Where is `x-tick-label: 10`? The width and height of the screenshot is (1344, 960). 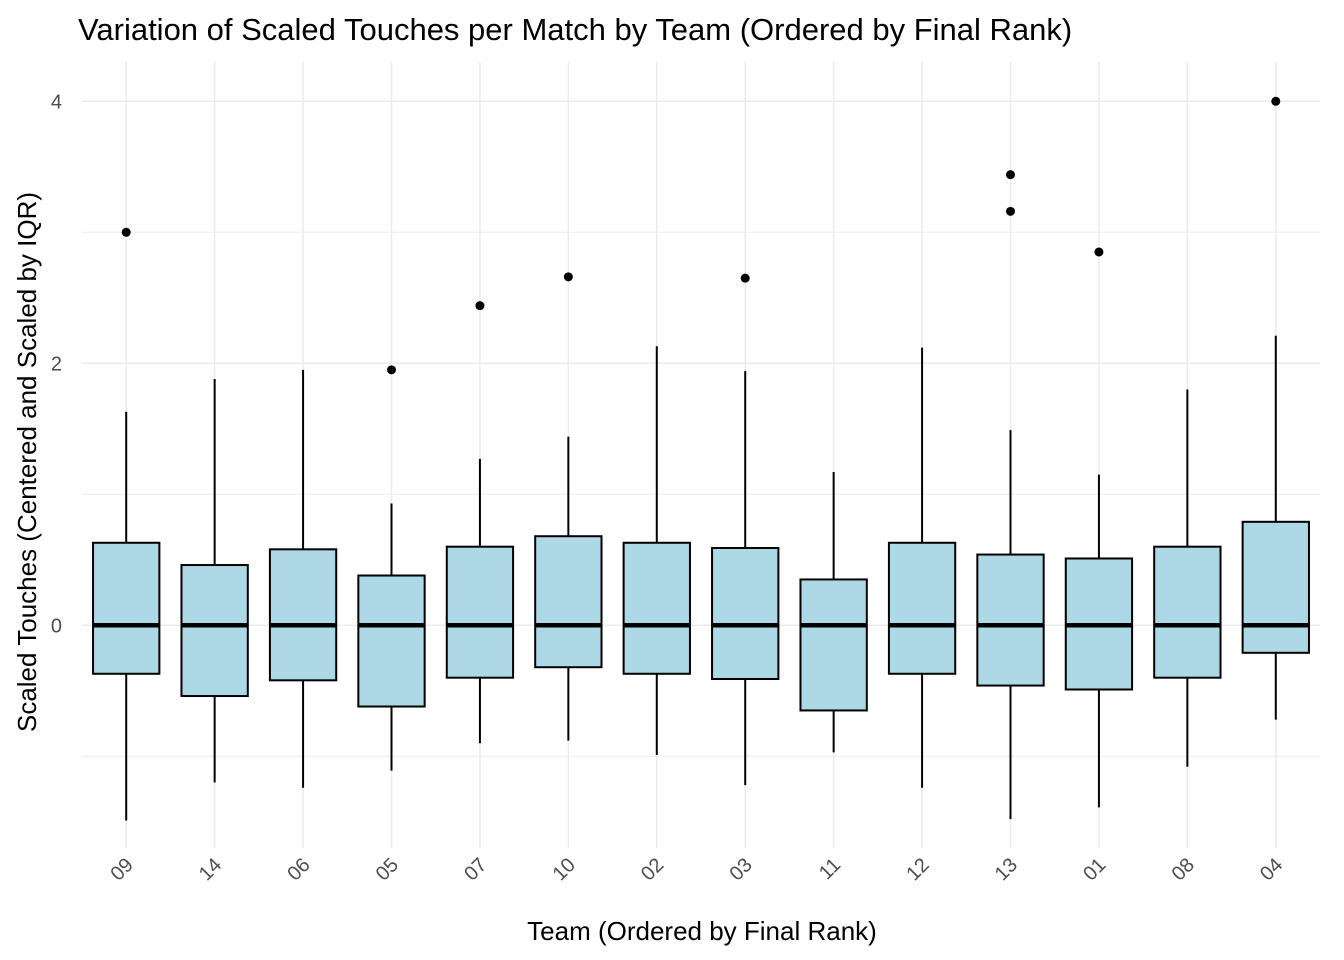
x-tick-label: 10 is located at coordinates (564, 869).